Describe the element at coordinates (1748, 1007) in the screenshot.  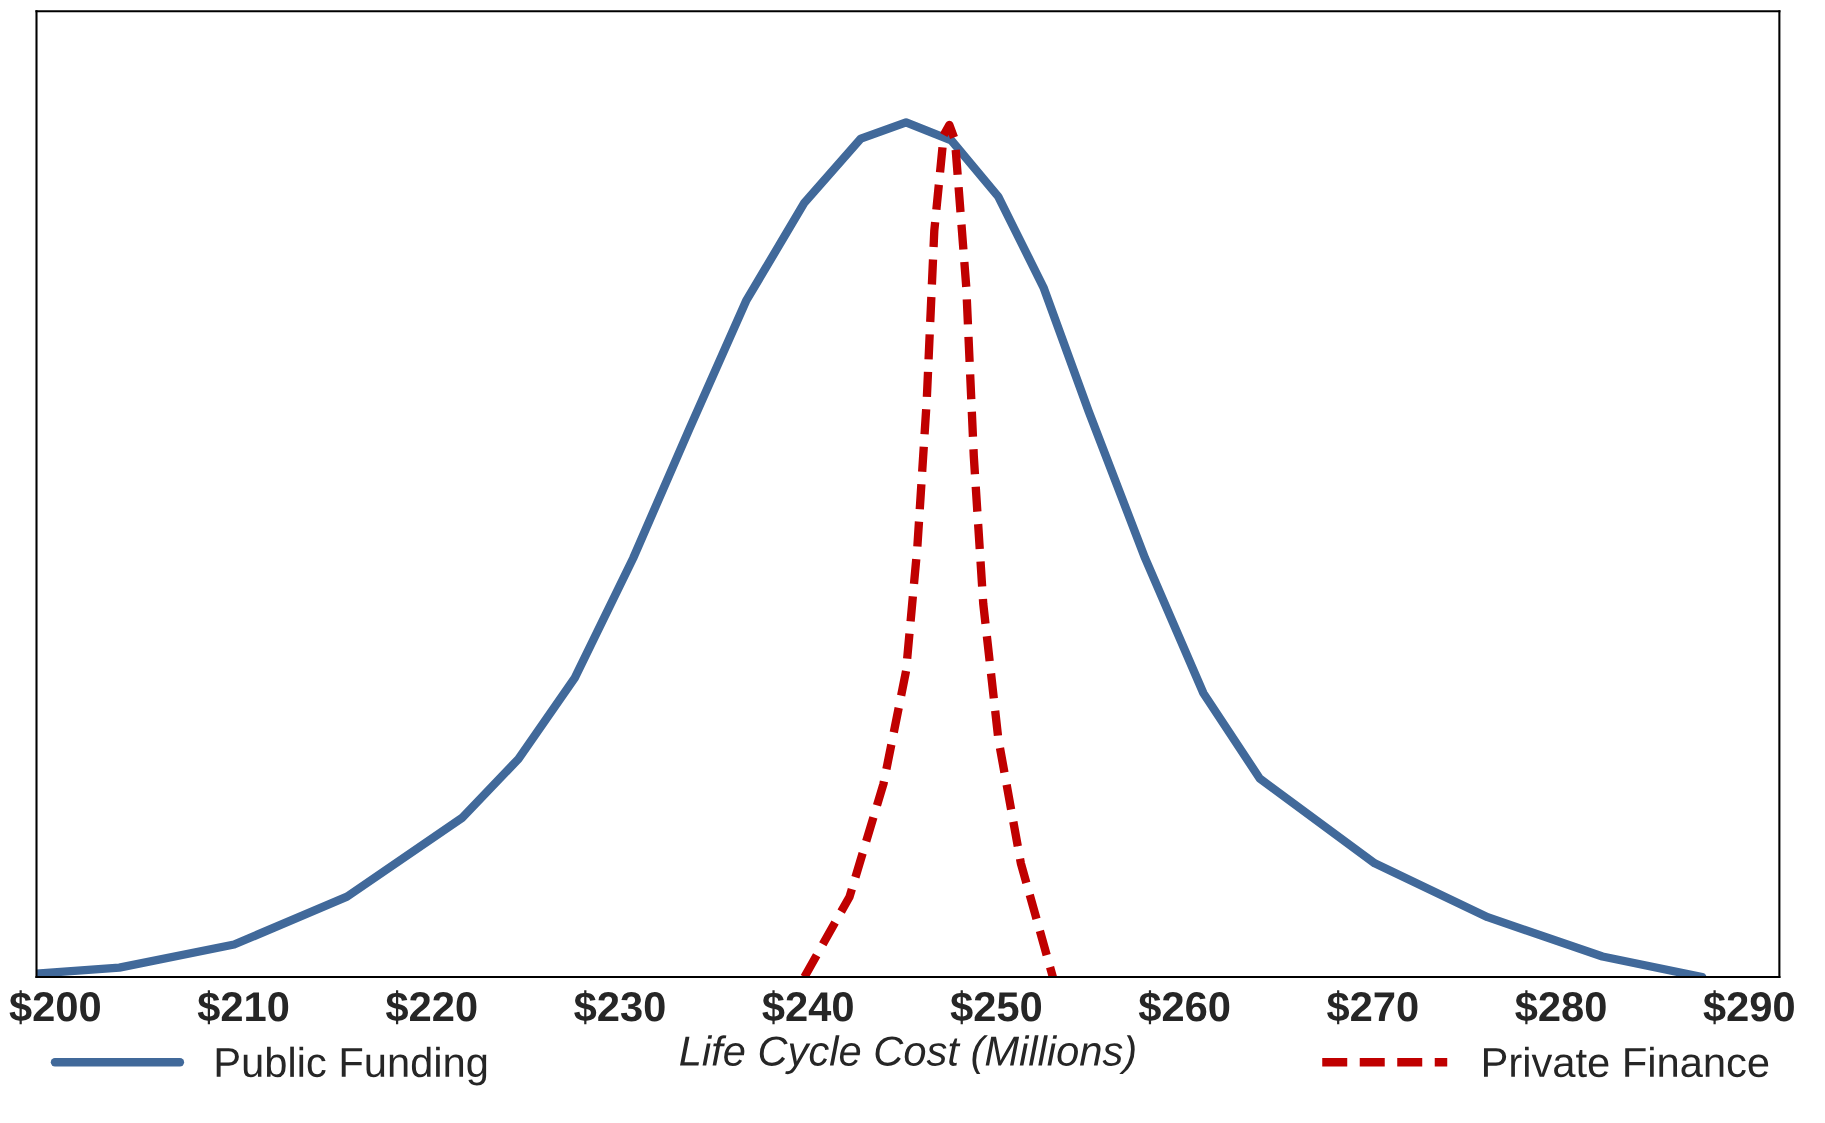
I see `x-tick-label: $290` at that location.